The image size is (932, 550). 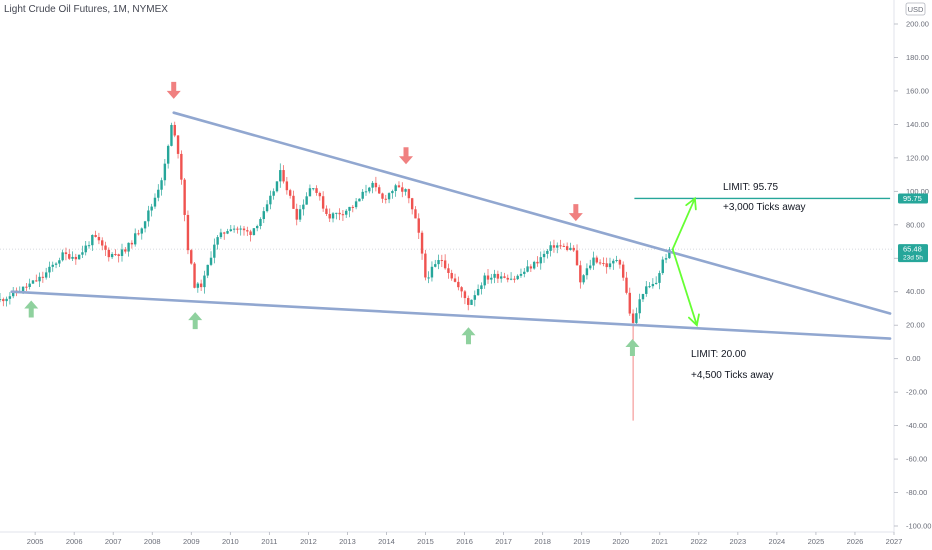 I want to click on x-tick-label: 2006, so click(x=74, y=541).